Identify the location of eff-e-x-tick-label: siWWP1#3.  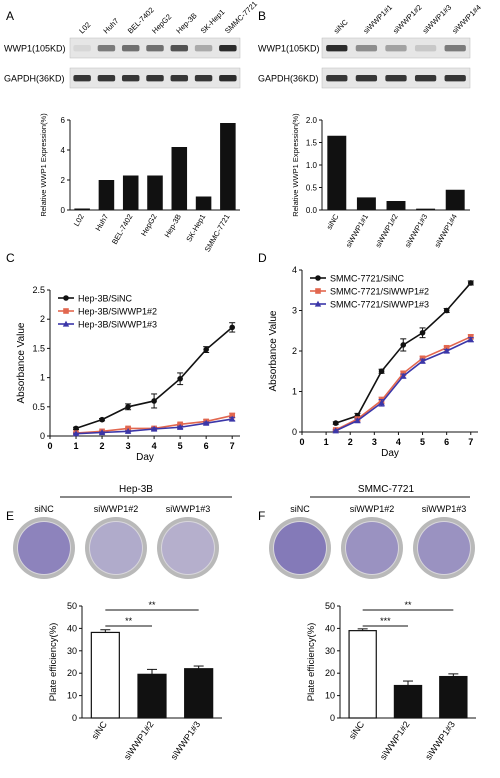
(186, 740).